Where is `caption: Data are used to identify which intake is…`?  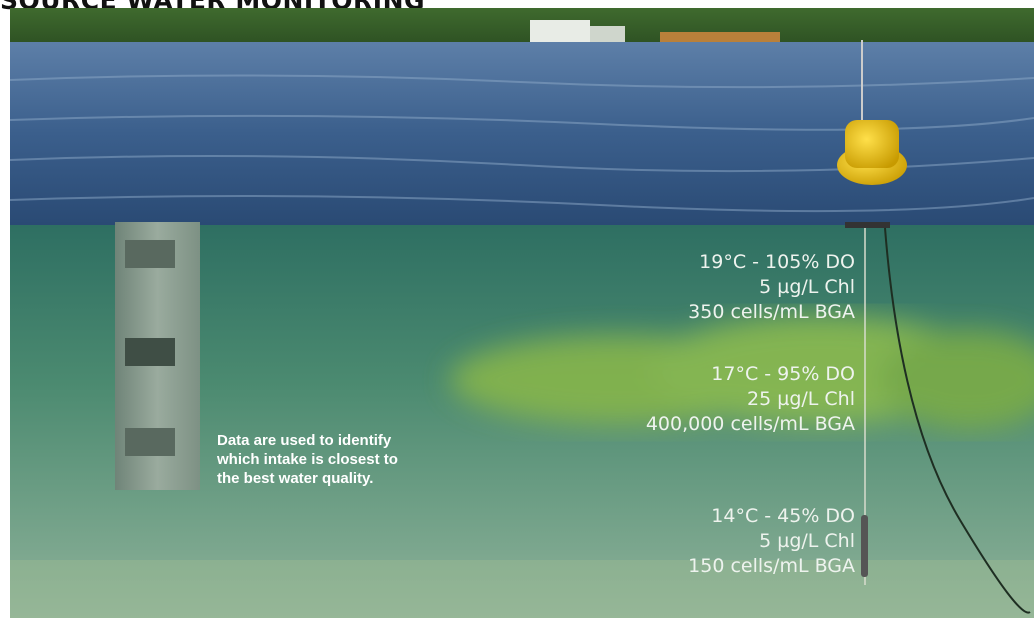
caption: Data are used to identify which intake is… is located at coordinates (307, 459).